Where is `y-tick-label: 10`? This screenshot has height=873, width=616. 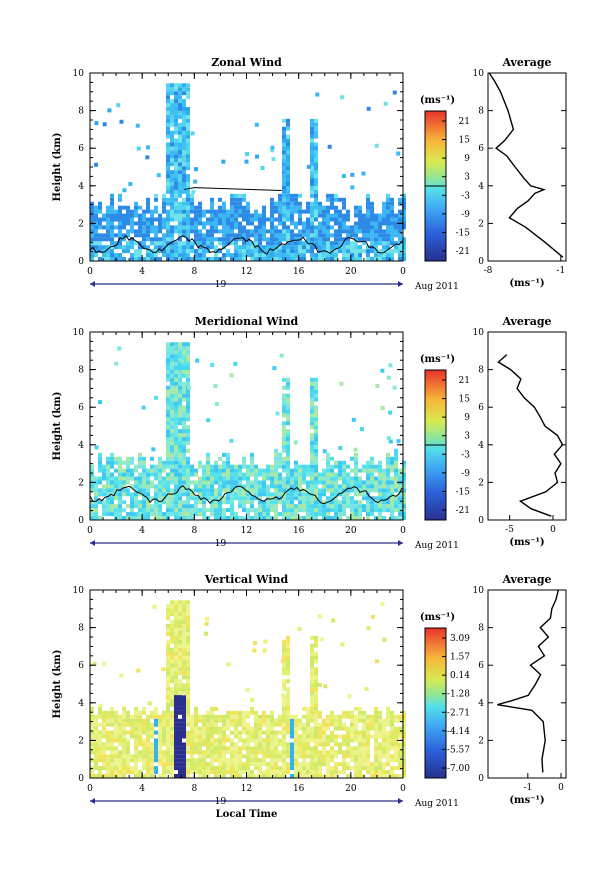 y-tick-label: 10 is located at coordinates (79, 591).